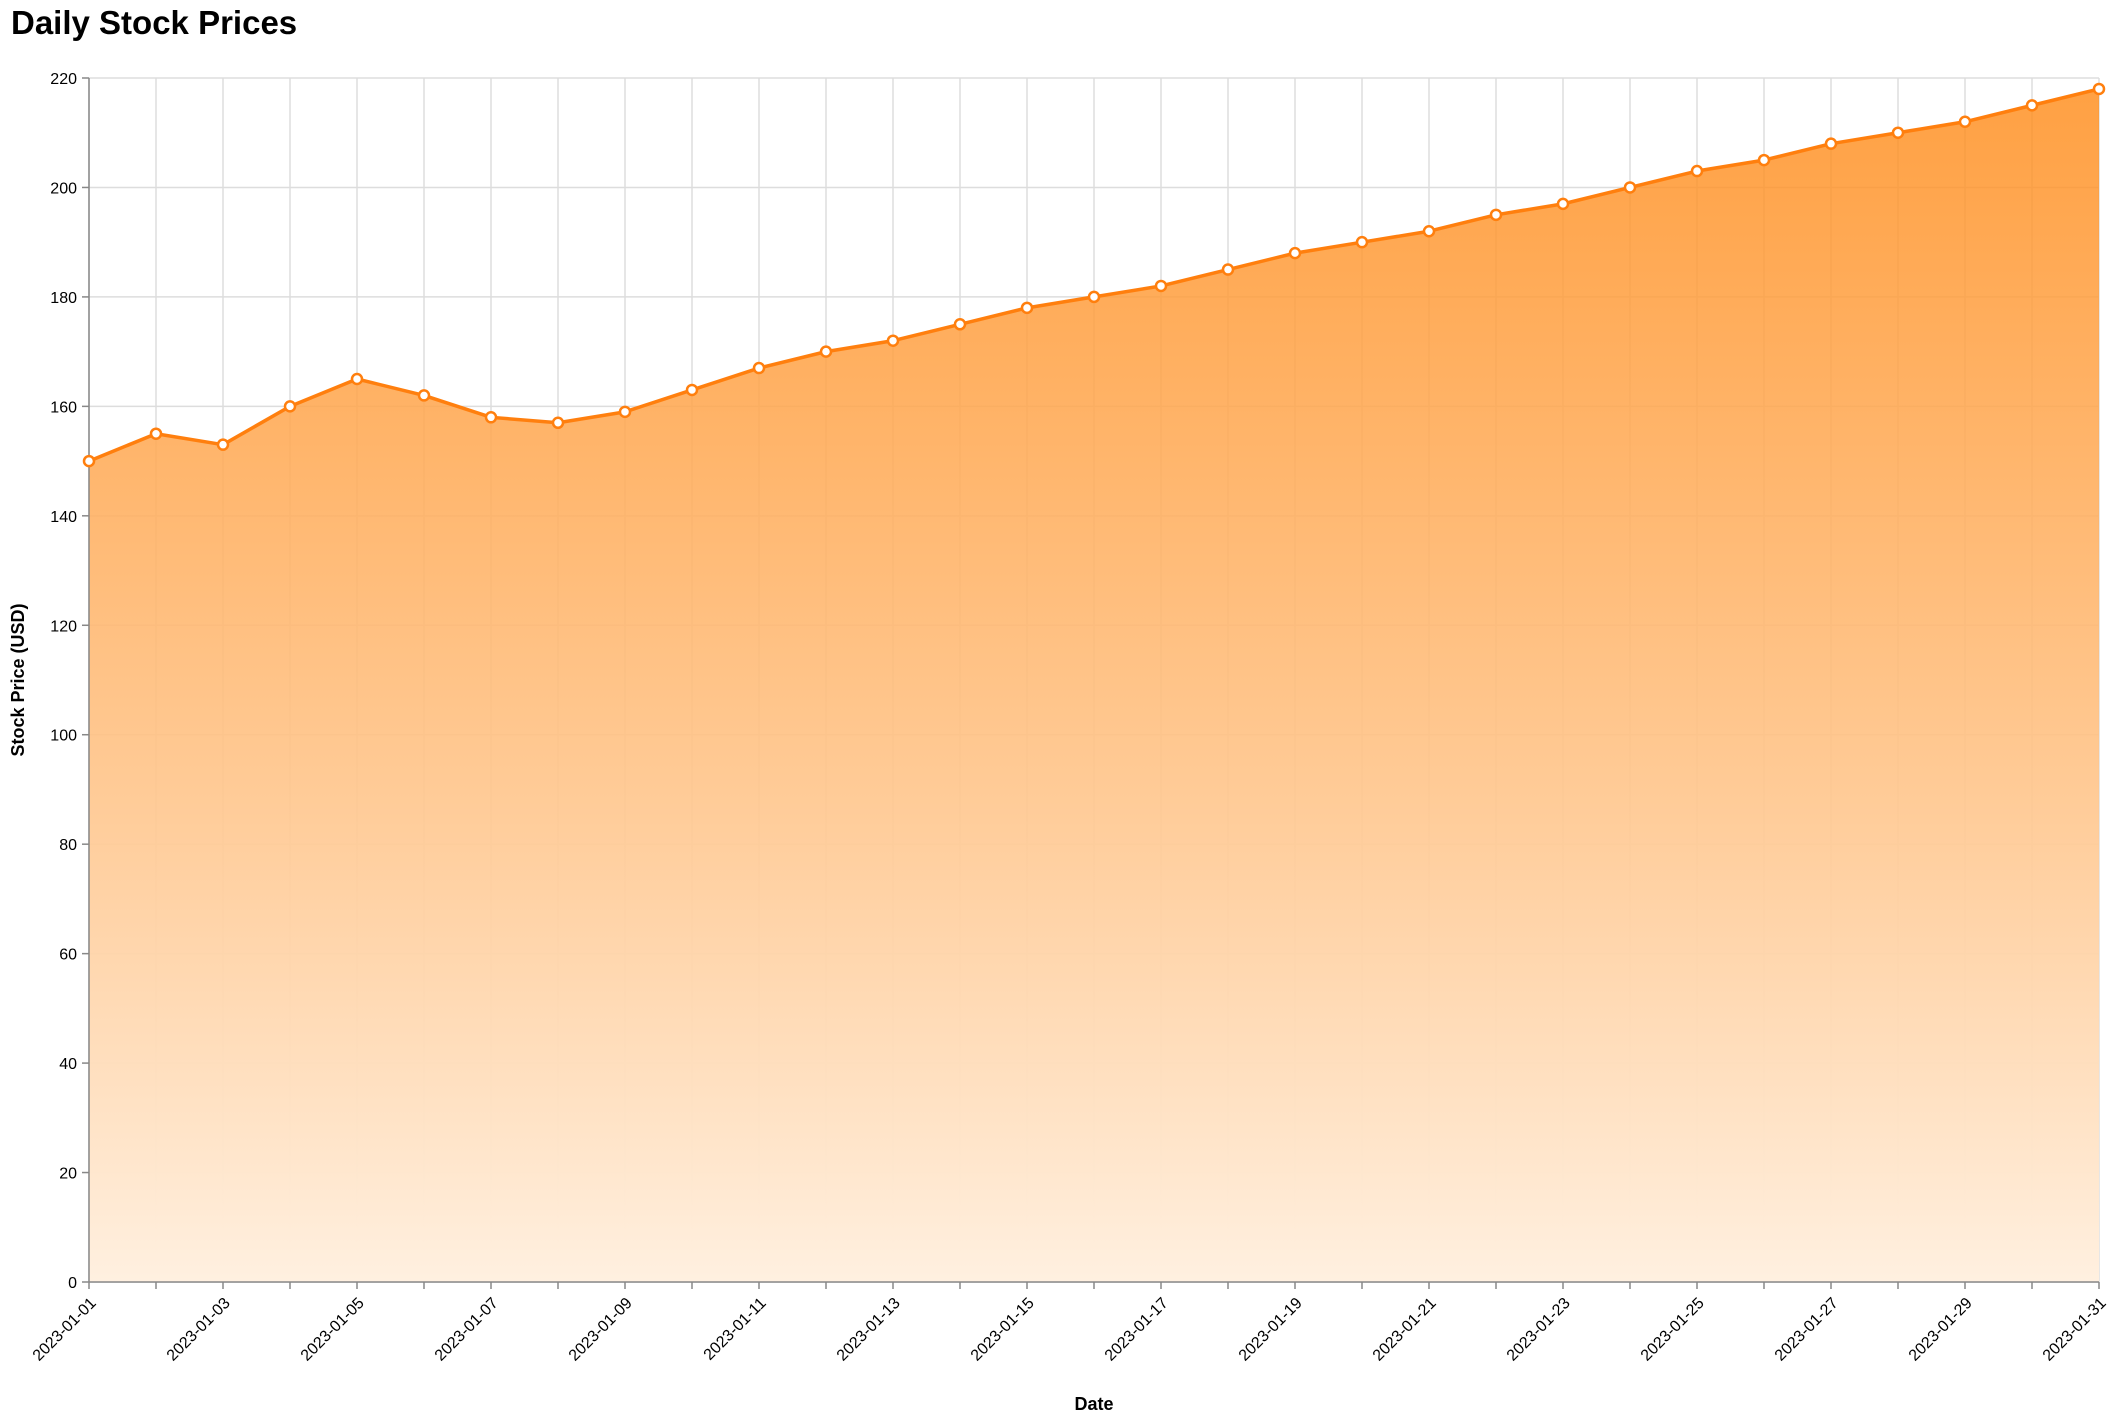 The height and width of the screenshot is (1418, 2114). What do you see at coordinates (63, 298) in the screenshot?
I see `y-tick-label: 180` at bounding box center [63, 298].